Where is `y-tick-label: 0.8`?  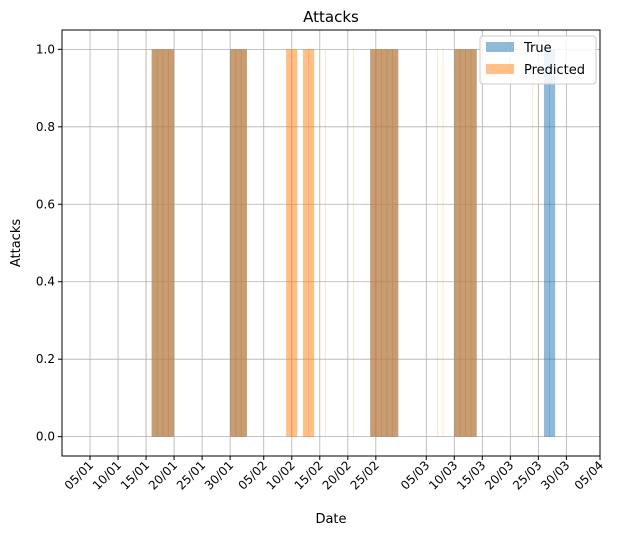 y-tick-label: 0.8 is located at coordinates (45, 127).